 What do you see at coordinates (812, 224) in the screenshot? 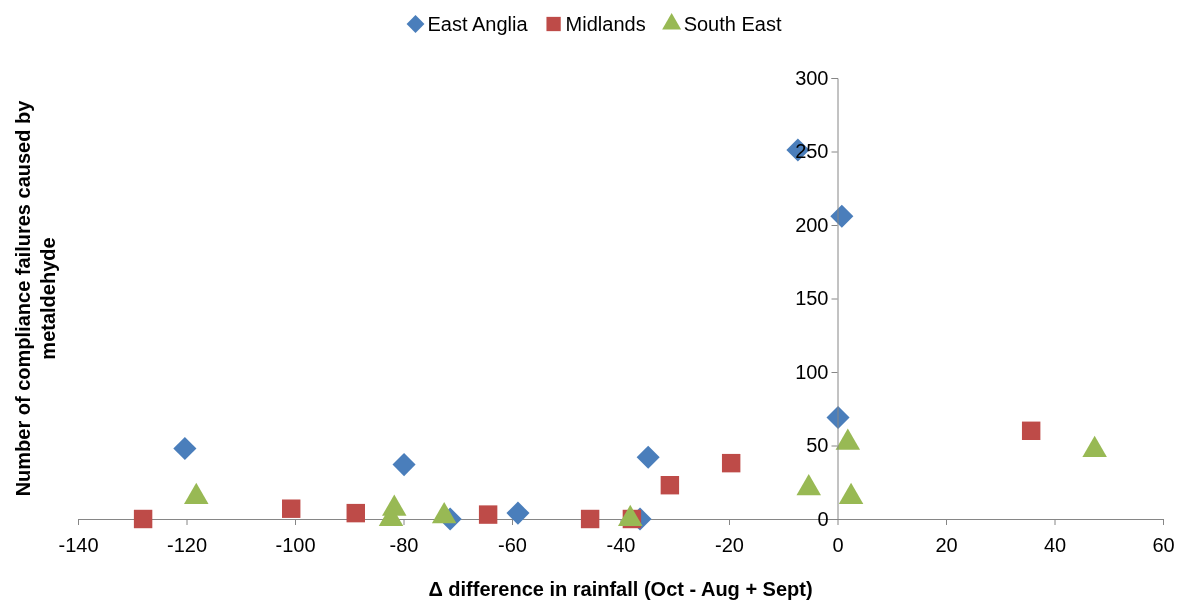
I see `y-tick-label: 200` at bounding box center [812, 224].